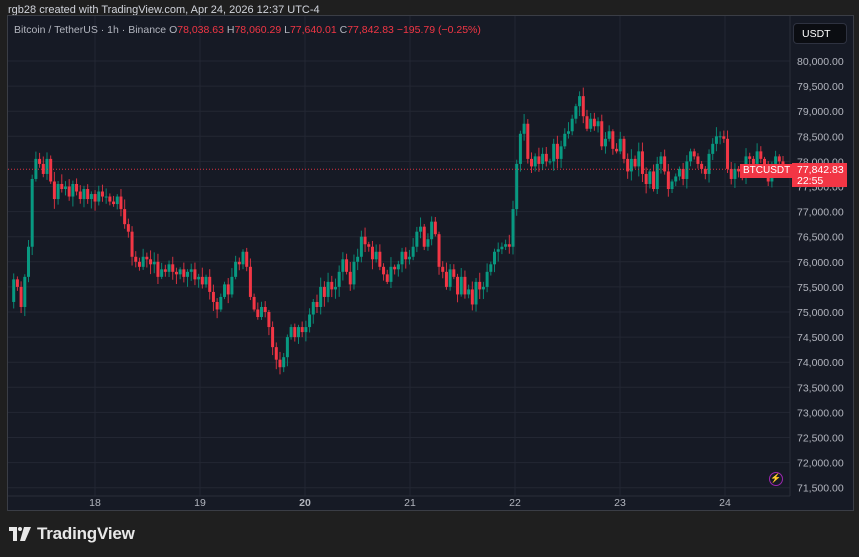 Image resolution: width=859 pixels, height=557 pixels. I want to click on svg-text: 73,500.00, so click(820, 388).